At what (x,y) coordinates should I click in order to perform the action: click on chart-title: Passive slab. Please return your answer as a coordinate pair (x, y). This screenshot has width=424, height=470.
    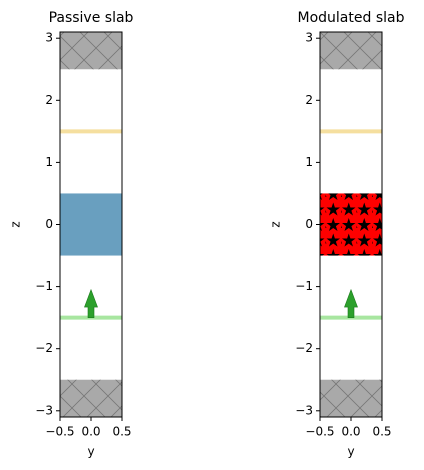
    Looking at the image, I should click on (91, 18).